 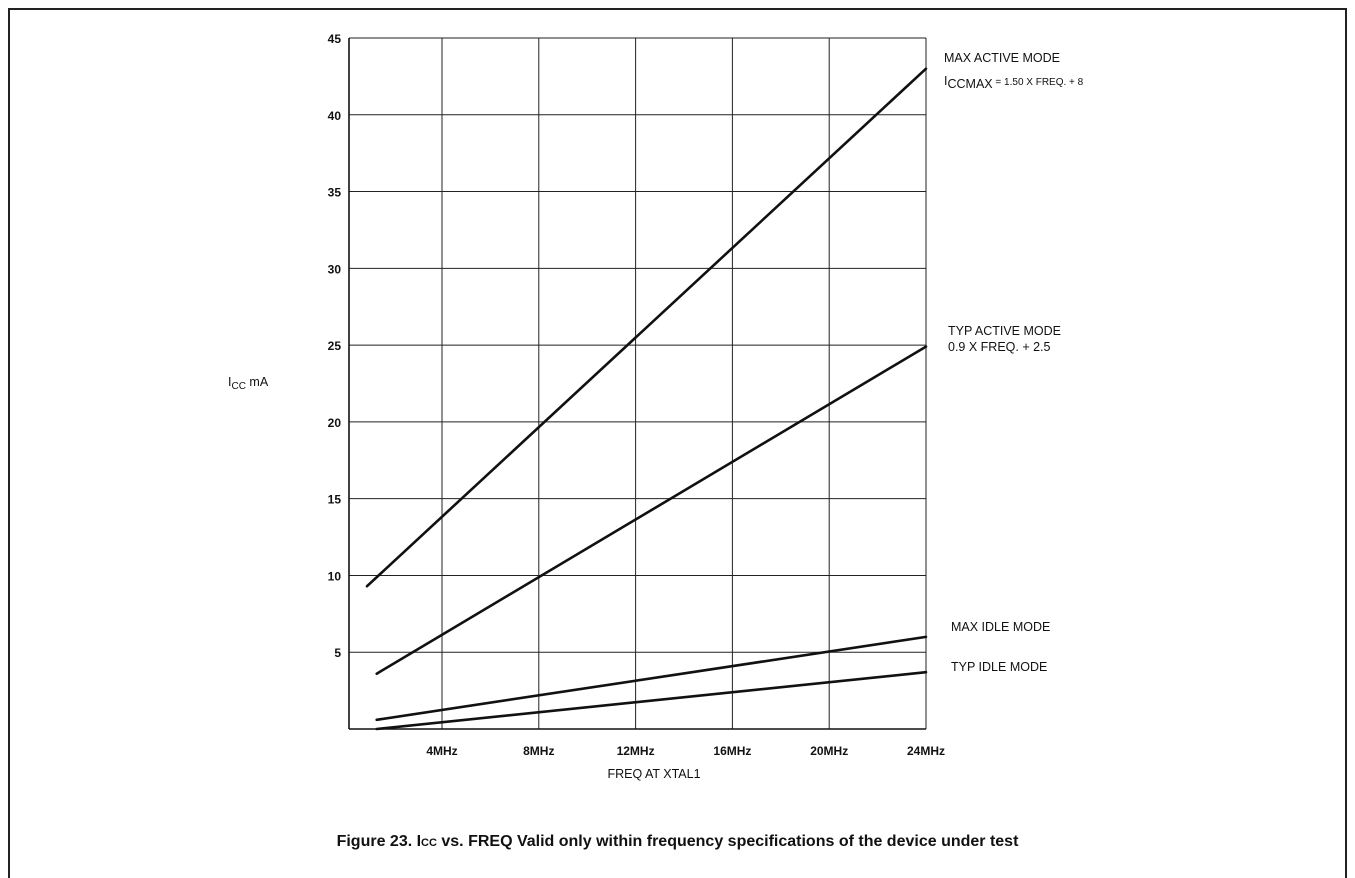 I want to click on x-tick-label: 8MHz, so click(x=538, y=751).